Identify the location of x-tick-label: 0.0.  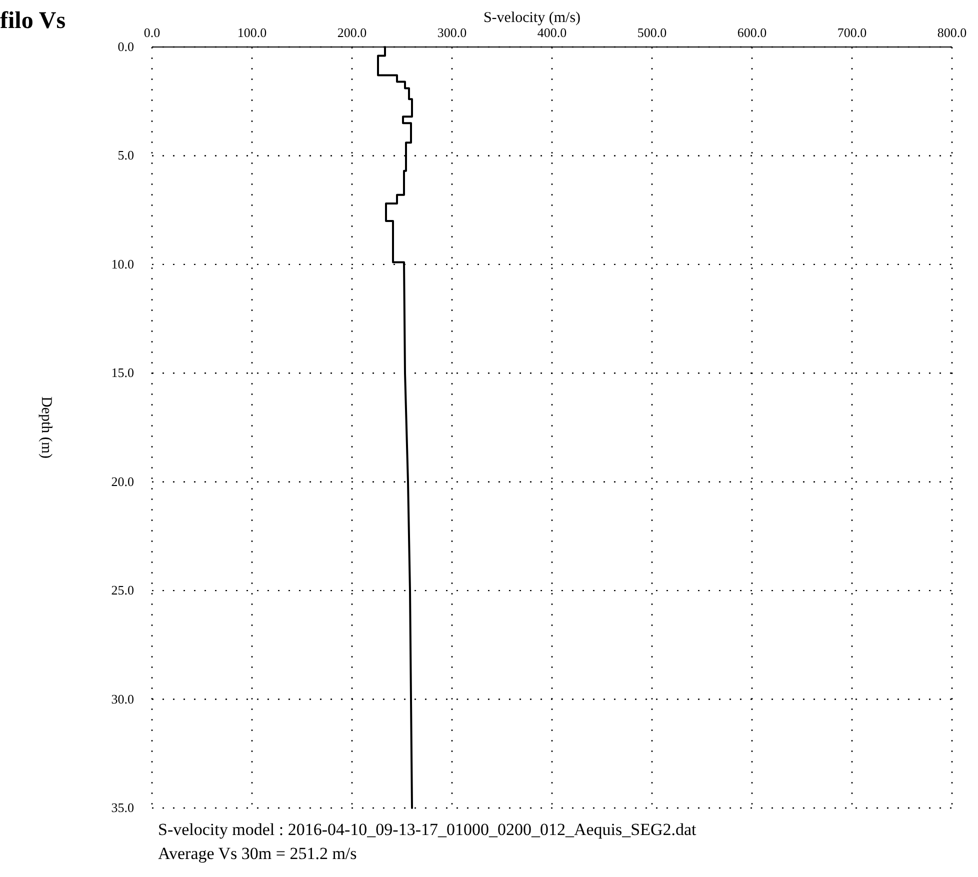
(152, 32).